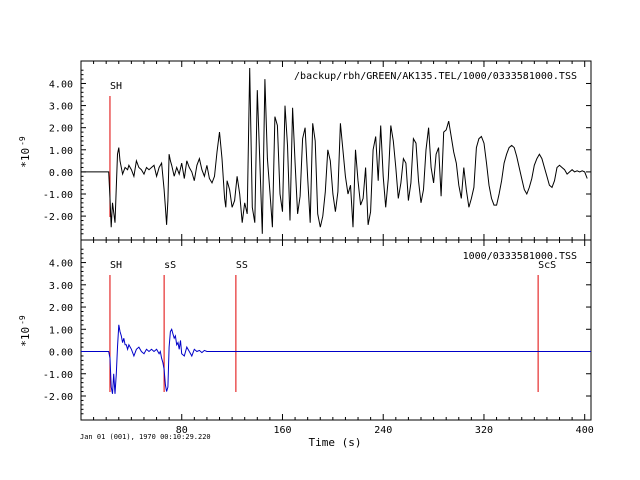 The image size is (640, 480). What do you see at coordinates (182, 430) in the screenshot?
I see `bottom-xtick-label: 80` at bounding box center [182, 430].